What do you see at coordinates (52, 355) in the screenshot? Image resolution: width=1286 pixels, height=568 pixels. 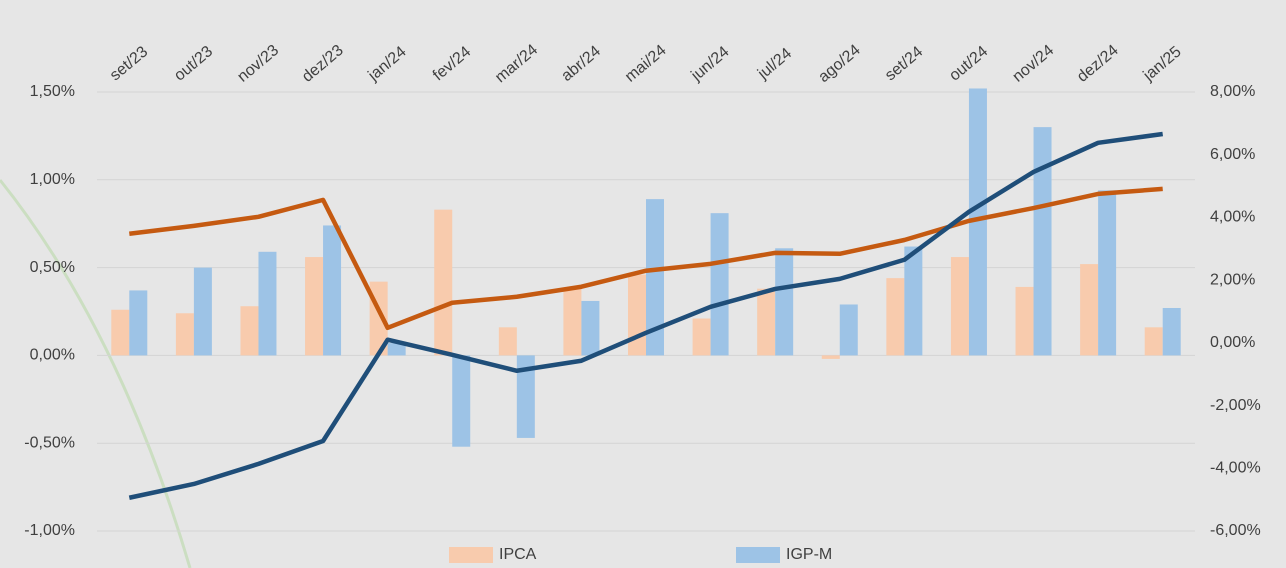 I see `y-tick-label: 0,00%` at bounding box center [52, 355].